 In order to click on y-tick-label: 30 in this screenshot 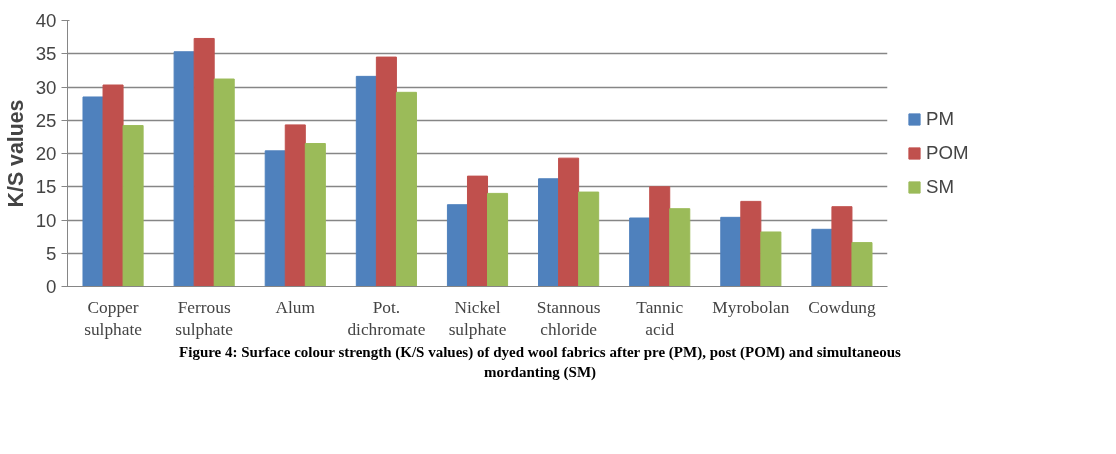, I will do `click(46, 87)`.